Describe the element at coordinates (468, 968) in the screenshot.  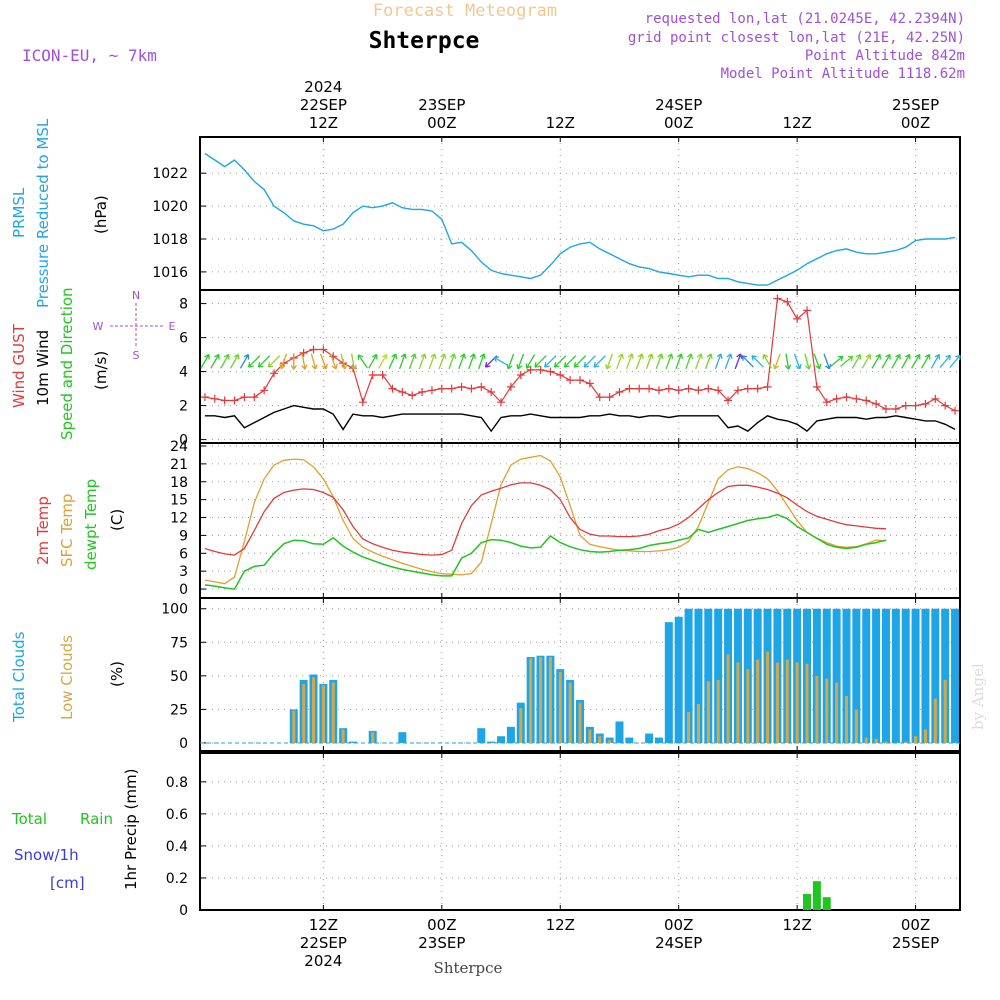
I see `footer-station: Shterpce` at that location.